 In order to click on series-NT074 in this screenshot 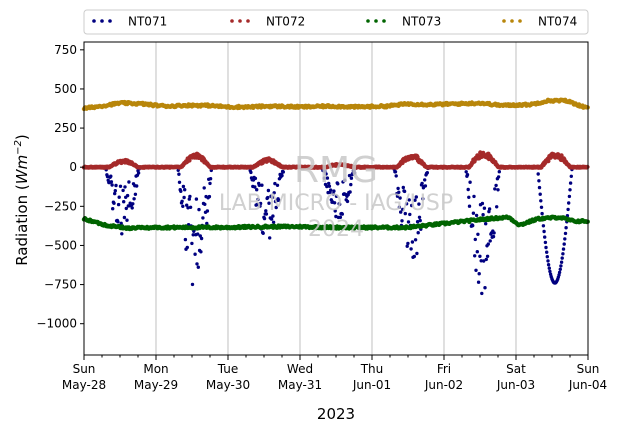, I will do `click(335, 104)`.